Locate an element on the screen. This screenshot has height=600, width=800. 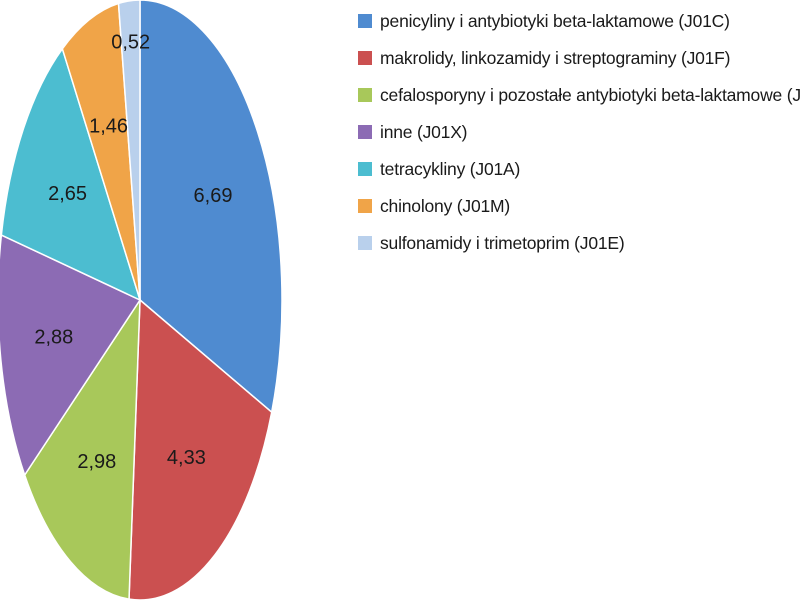
pie-slice-label-2: 2,98 is located at coordinates (96, 462).